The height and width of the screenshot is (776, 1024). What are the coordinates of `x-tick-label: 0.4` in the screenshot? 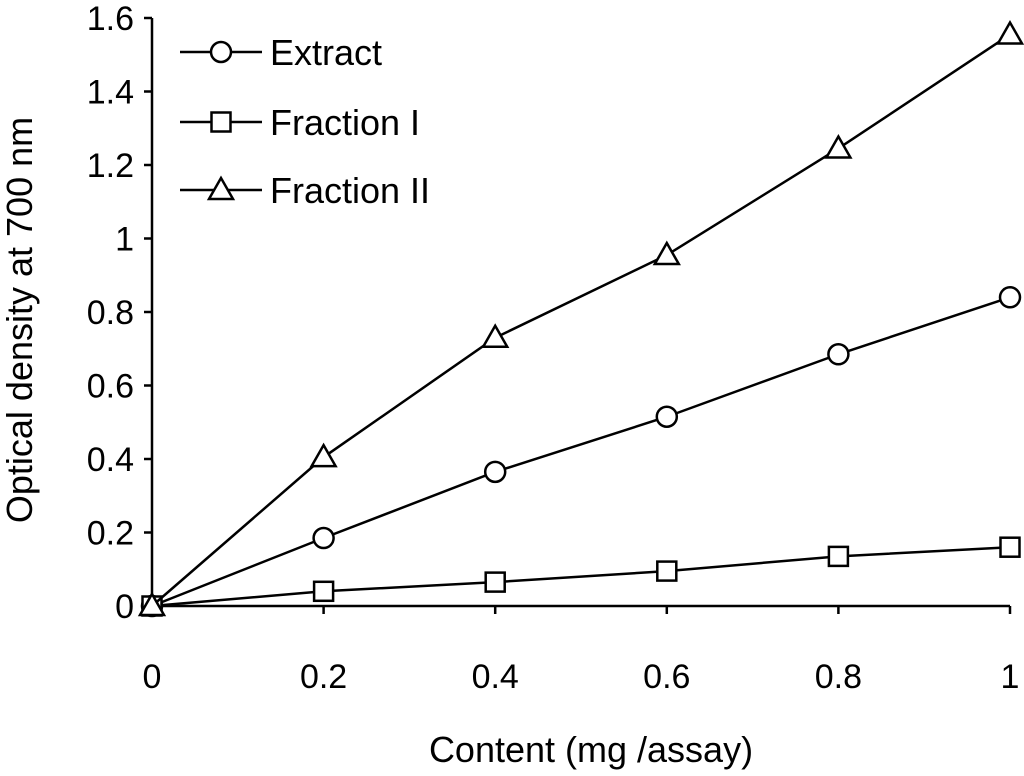 It's located at (495, 677).